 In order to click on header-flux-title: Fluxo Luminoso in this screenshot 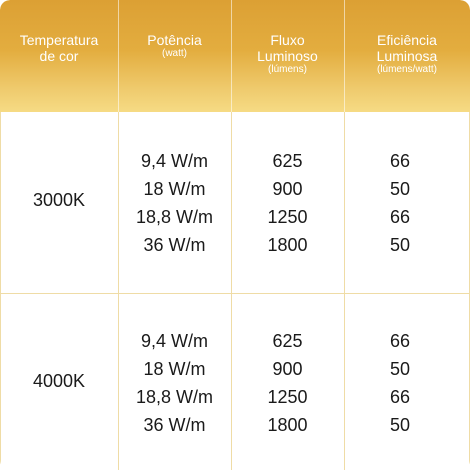, I will do `click(287, 48)`.